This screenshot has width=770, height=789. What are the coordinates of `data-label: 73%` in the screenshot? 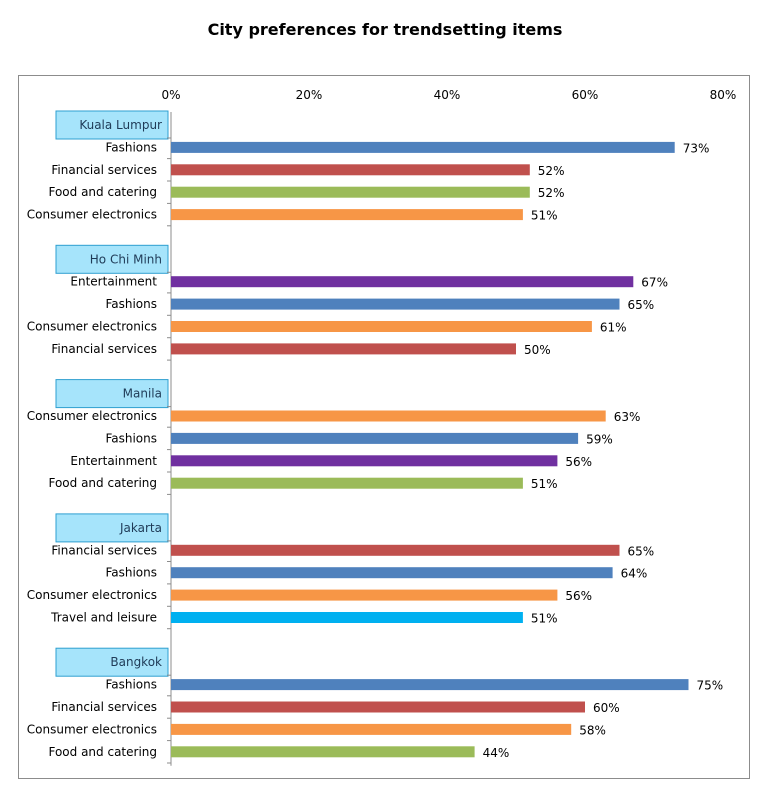 It's located at (696, 148).